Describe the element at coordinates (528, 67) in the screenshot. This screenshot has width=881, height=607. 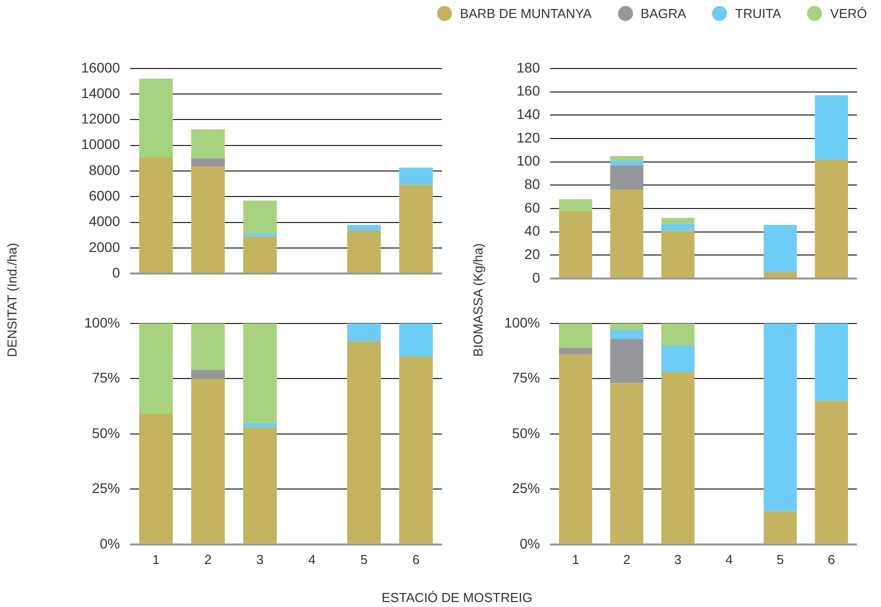
I see `y-tick-label: 180` at that location.